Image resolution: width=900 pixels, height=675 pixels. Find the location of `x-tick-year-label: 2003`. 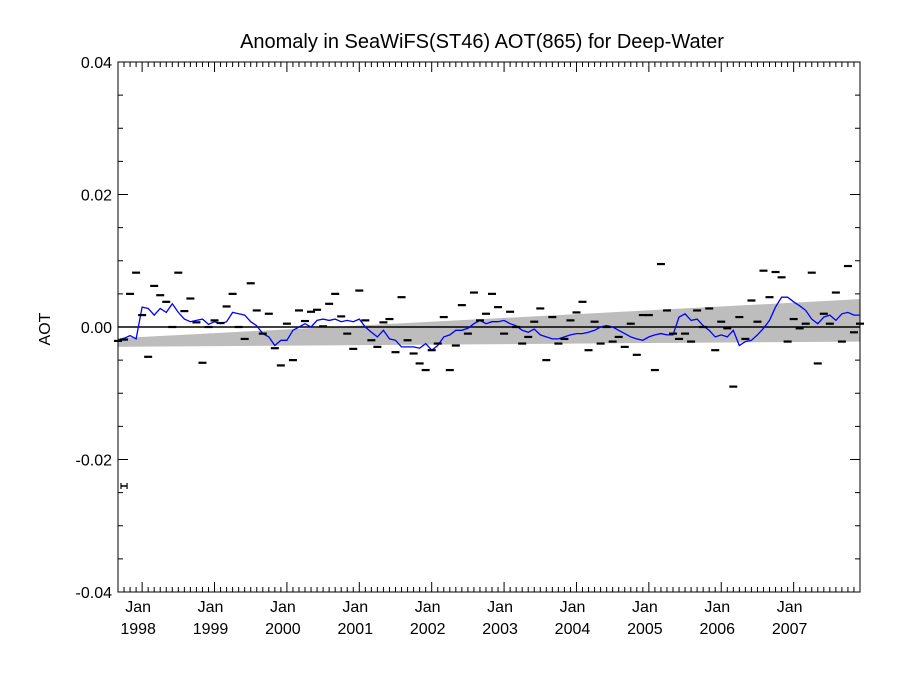

x-tick-year-label: 2003 is located at coordinates (500, 629).